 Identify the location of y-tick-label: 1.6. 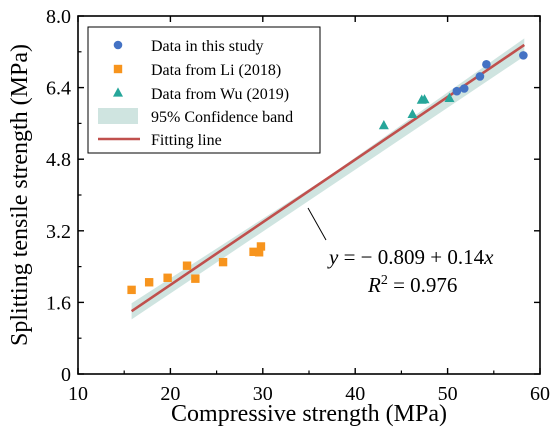
(58, 303).